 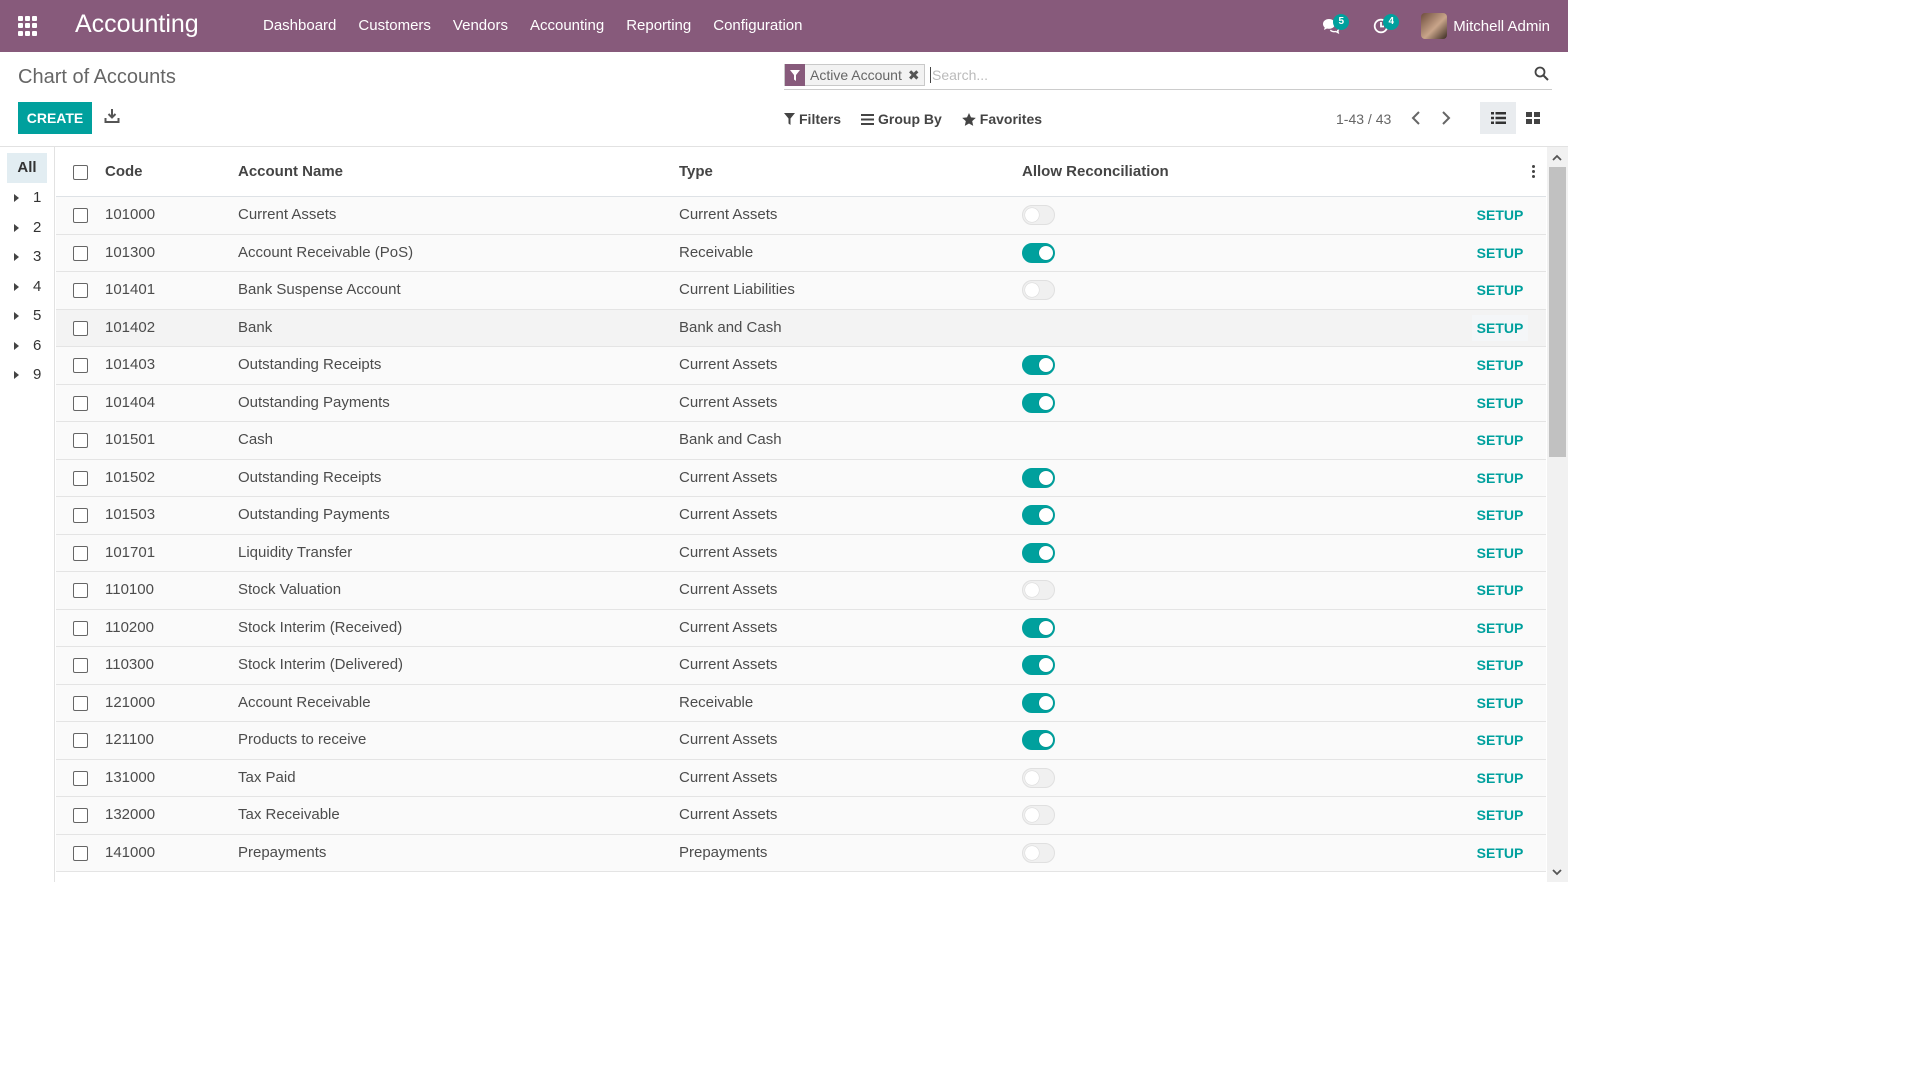 What do you see at coordinates (812, 119) in the screenshot?
I see `filters-dropdown: Filters` at bounding box center [812, 119].